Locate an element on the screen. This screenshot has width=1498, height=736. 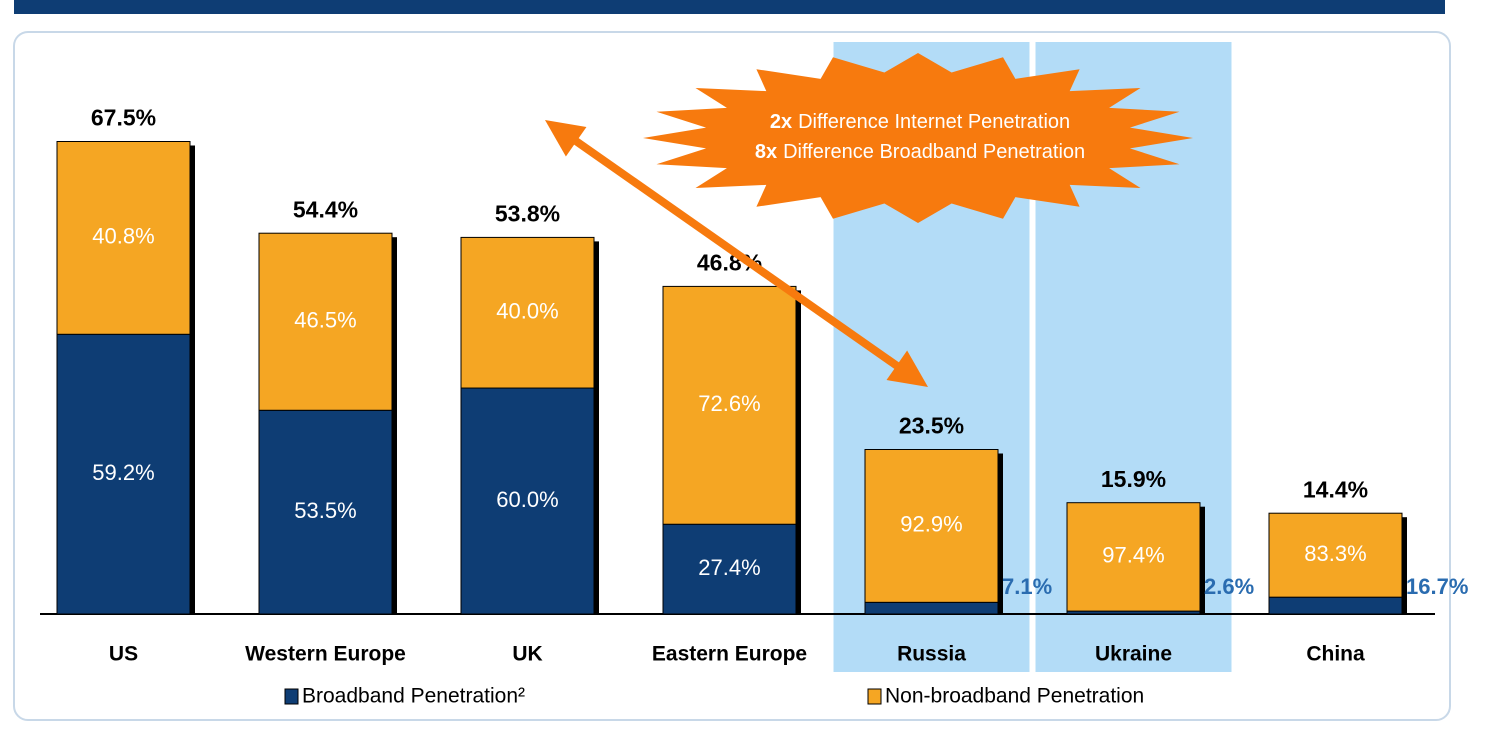
x-tick-label: US is located at coordinates (123, 654).